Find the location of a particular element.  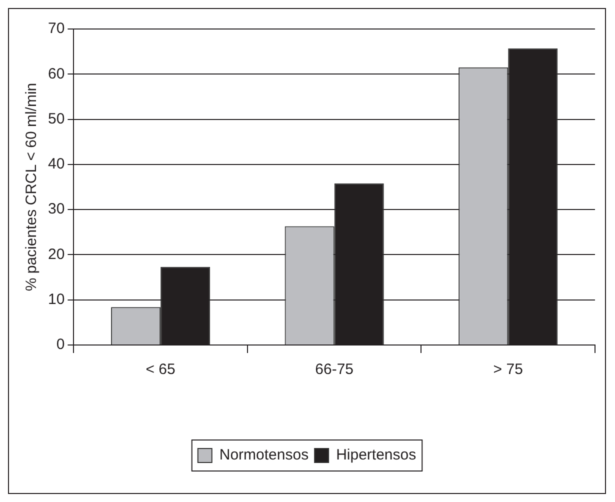

y-tick-label: 70 is located at coordinates (56, 29).